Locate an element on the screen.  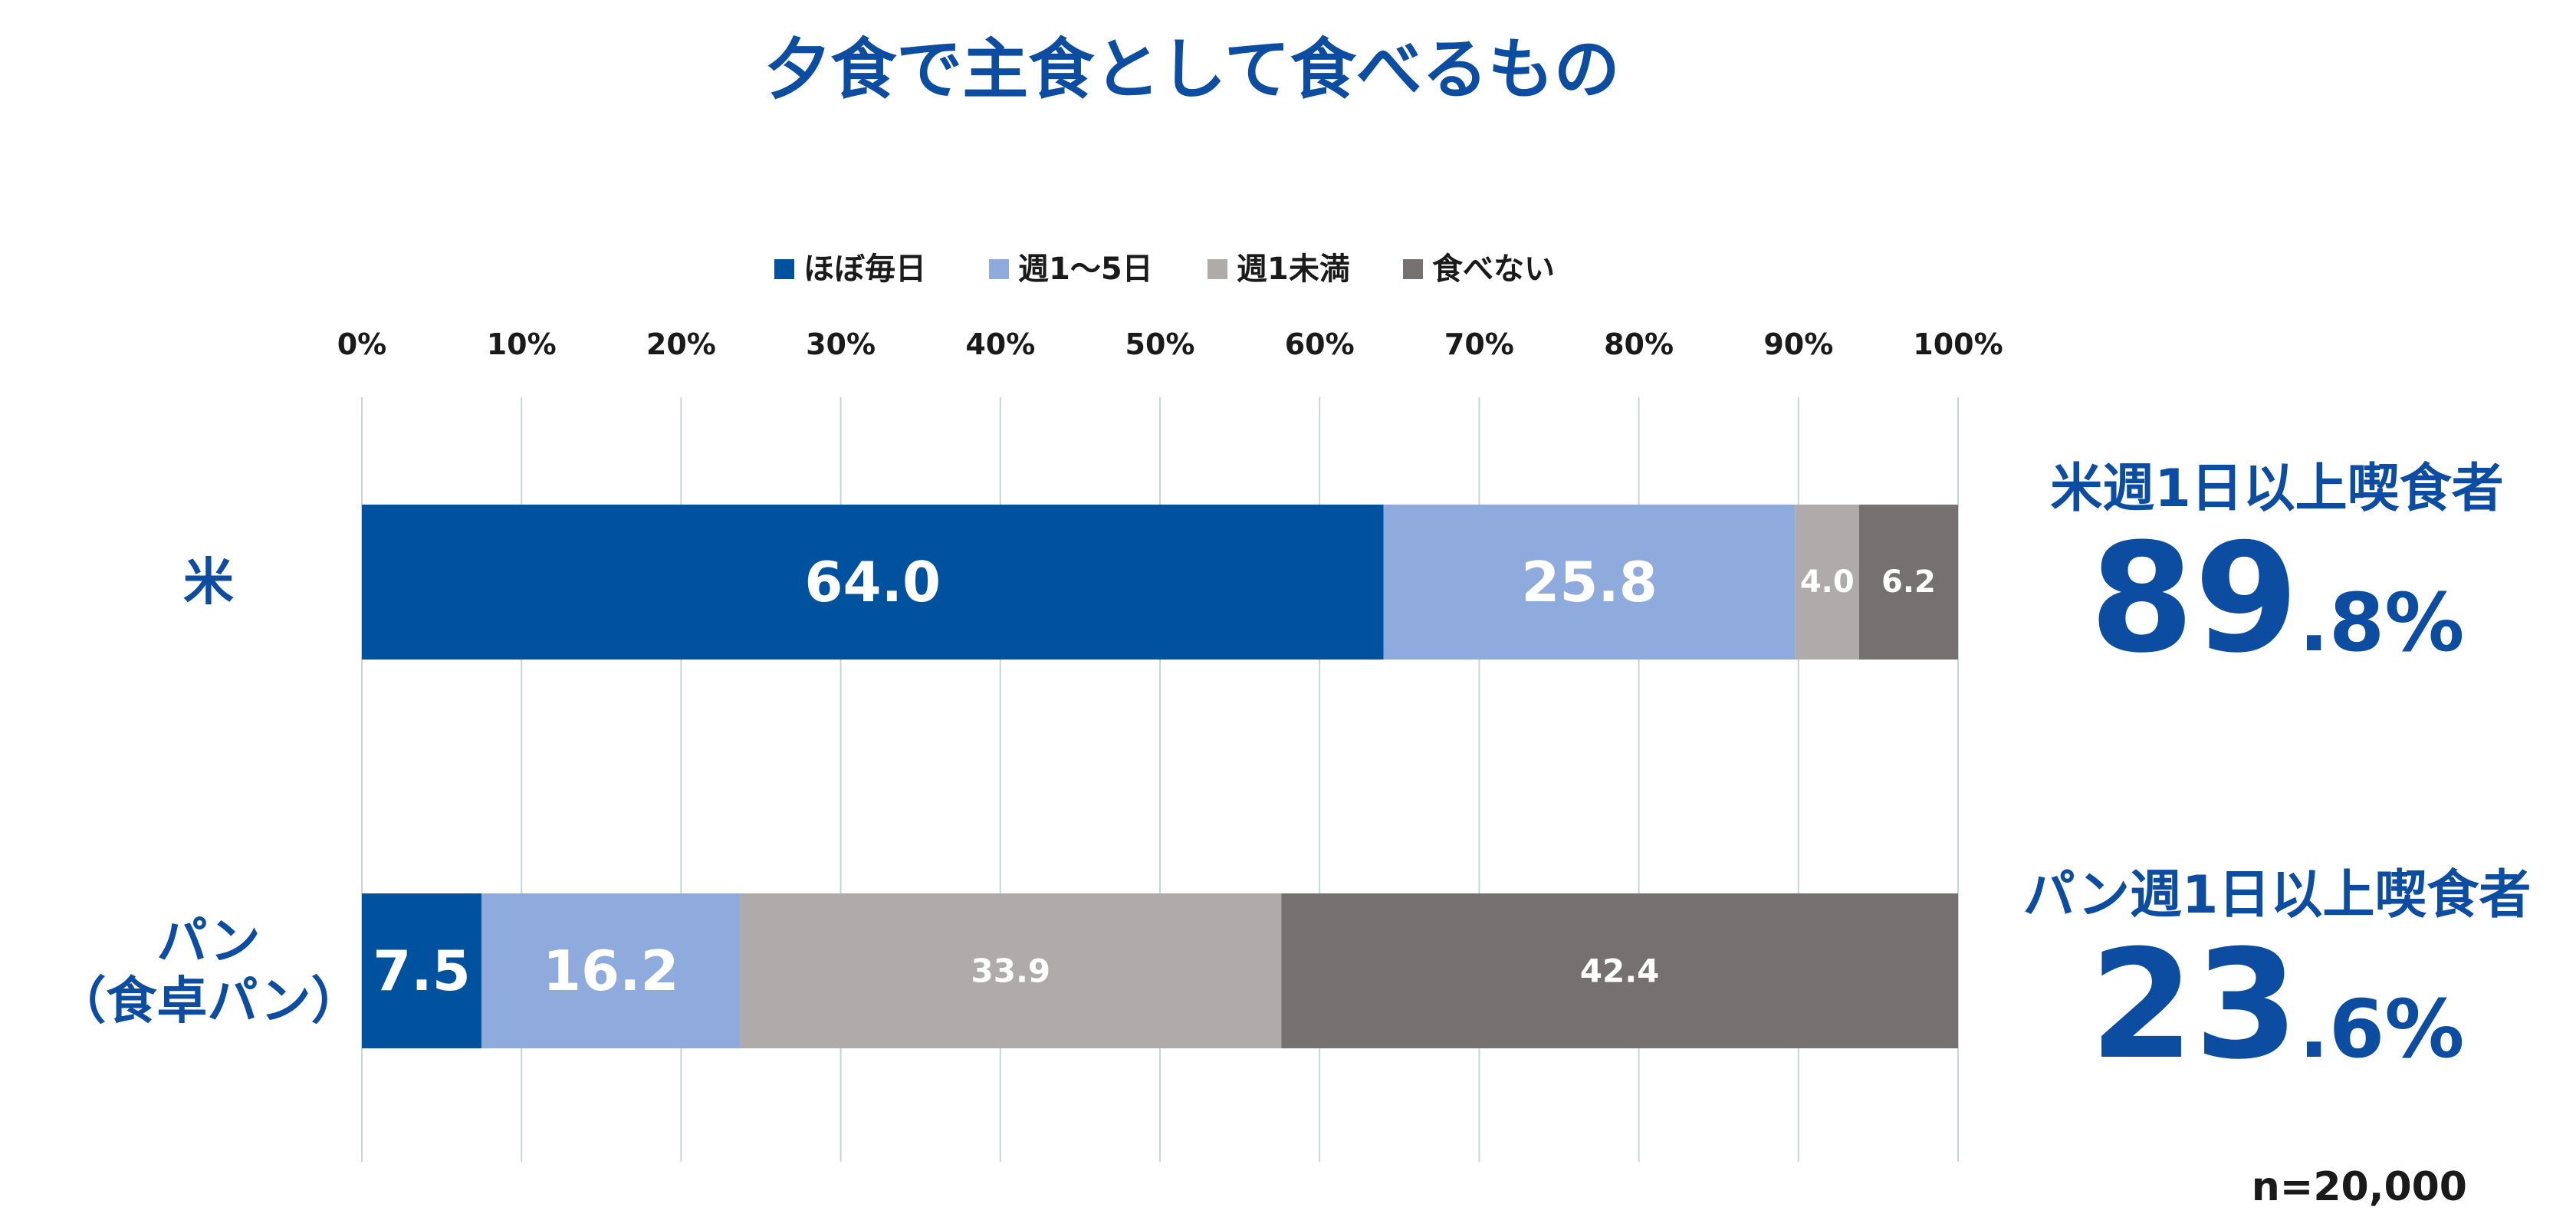
data-label-c2-s2: 16.2 is located at coordinates (611, 971).